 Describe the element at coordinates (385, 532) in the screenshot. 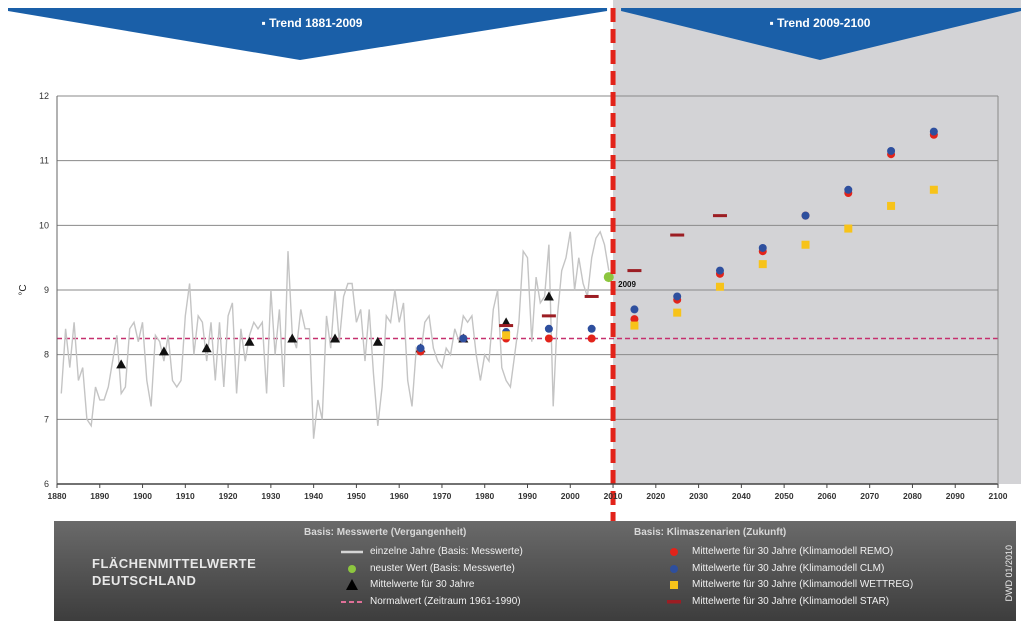

I see `legend-left-header: Basis: Messwerte (Vergangenheit)` at that location.